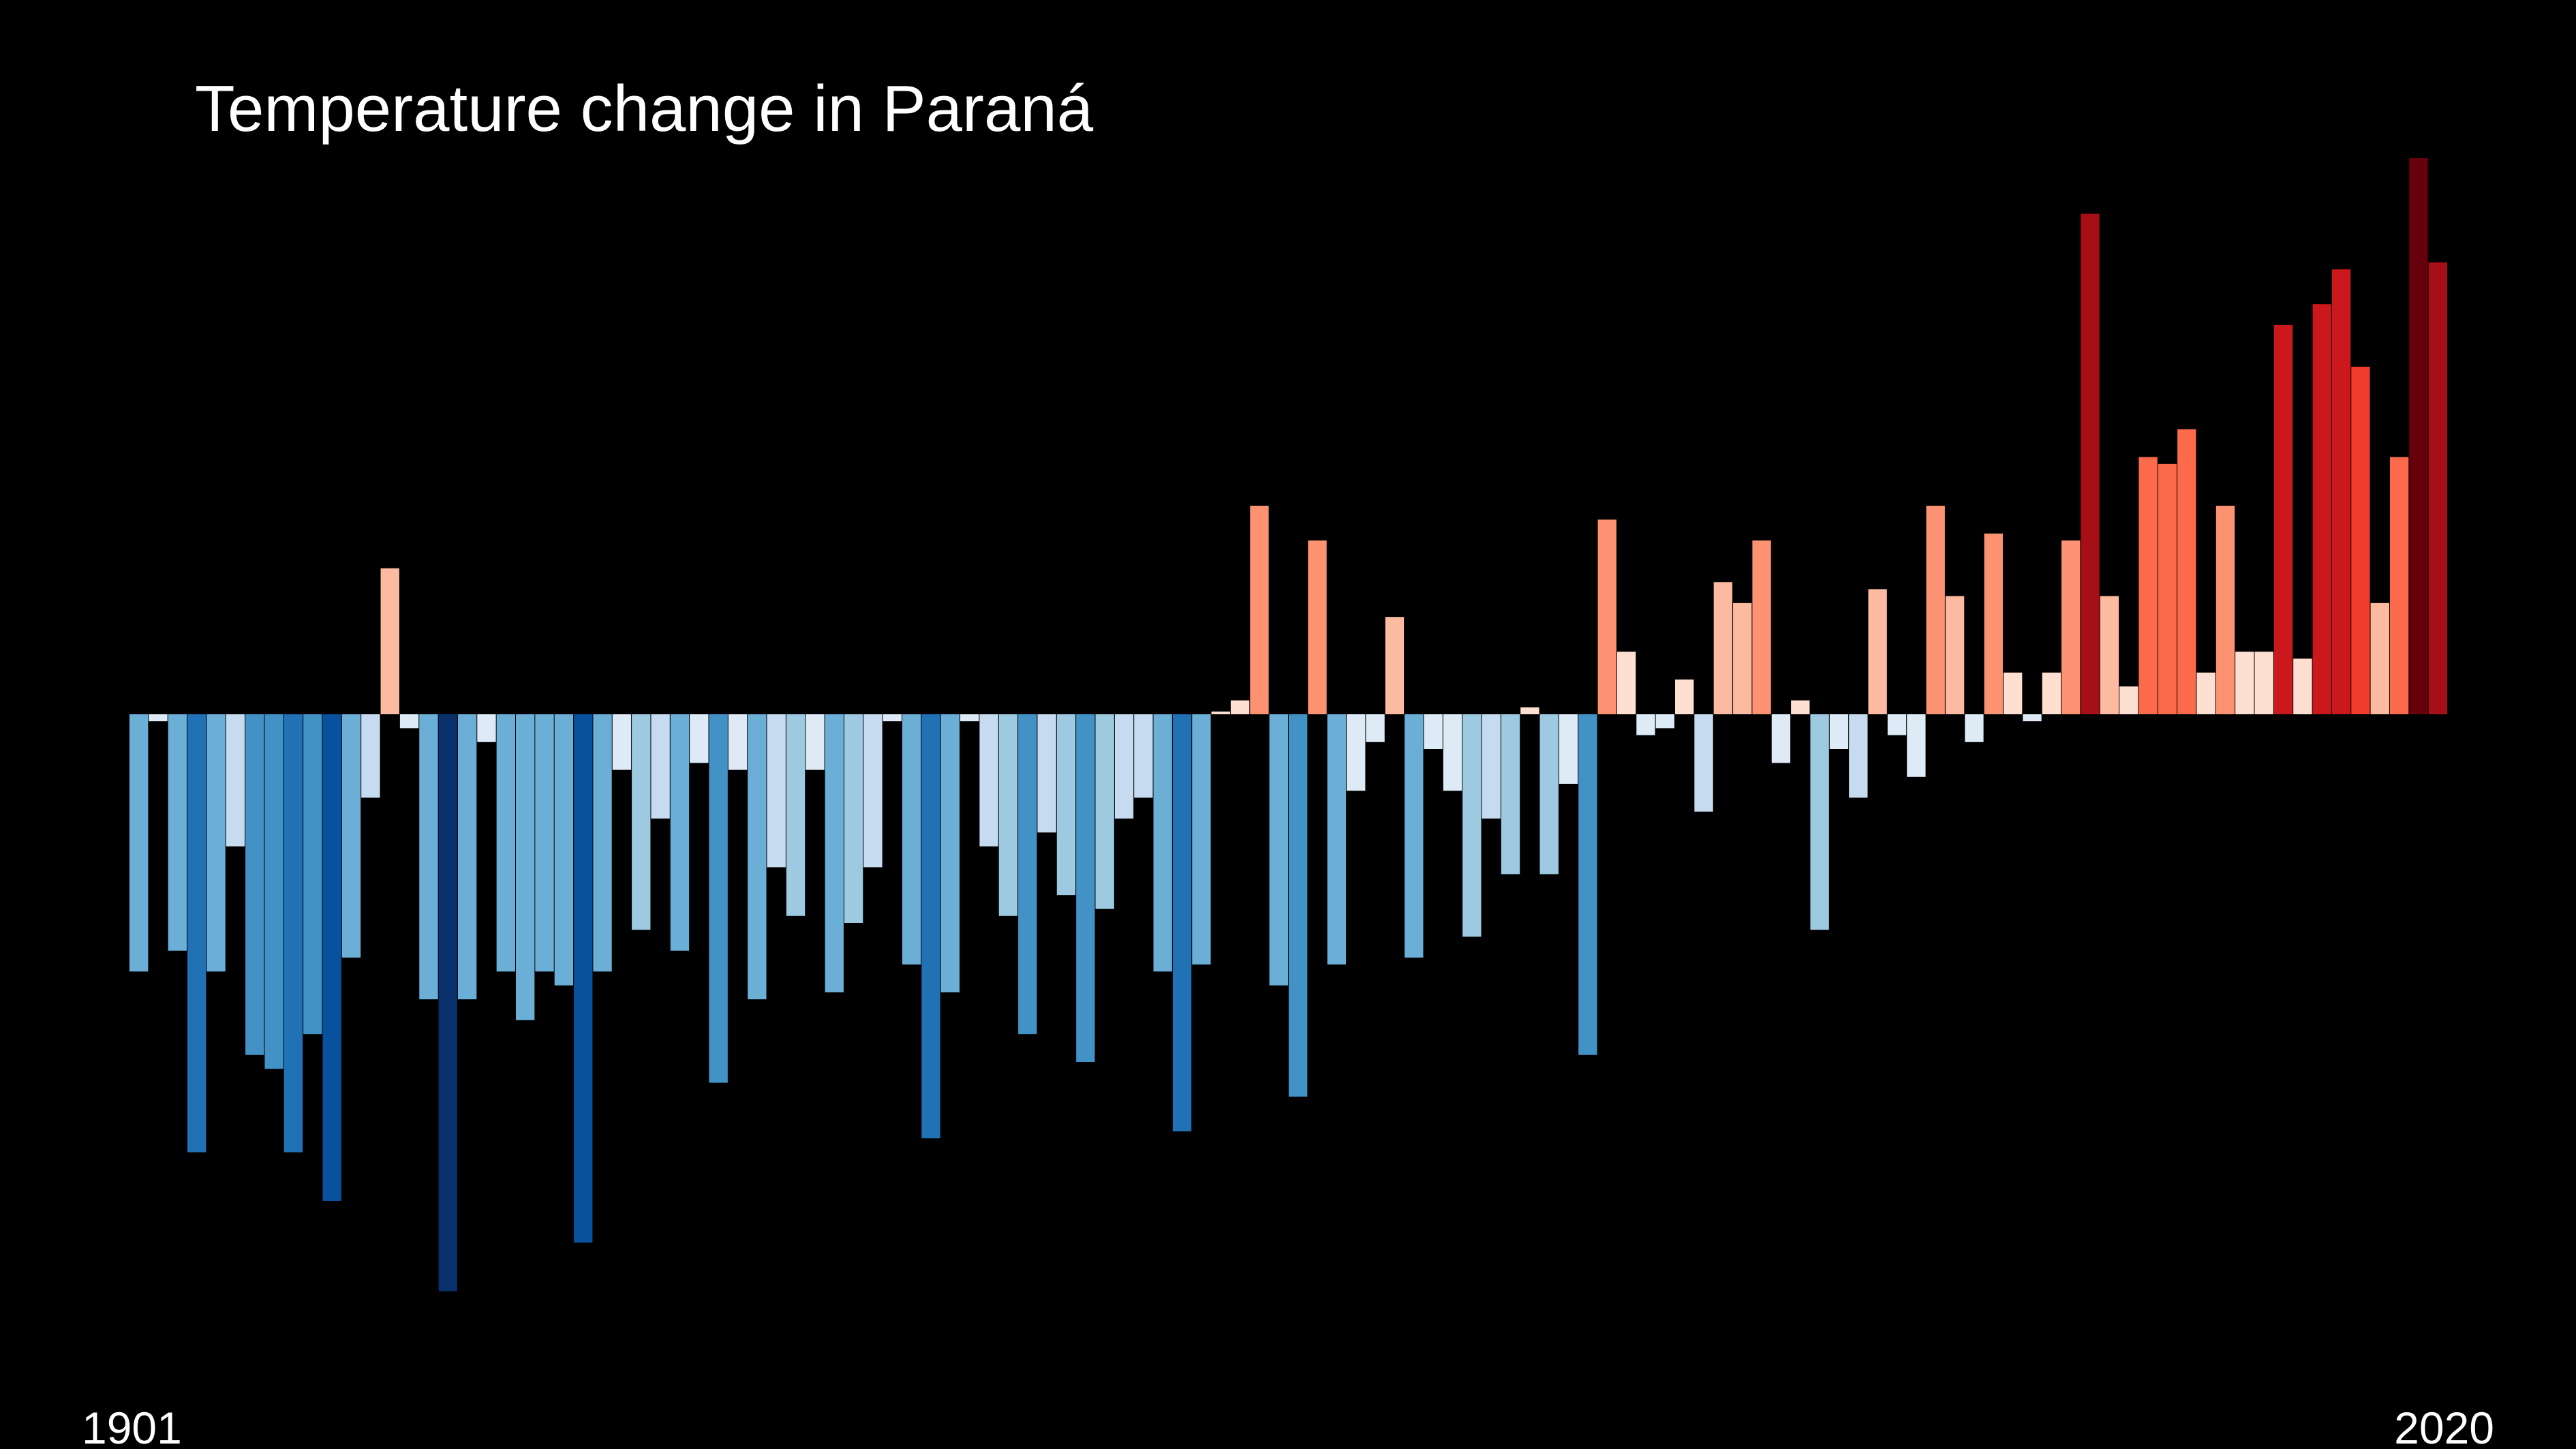 The width and height of the screenshot is (2576, 1449). What do you see at coordinates (2032, 718) in the screenshot?
I see `bar-1999` at bounding box center [2032, 718].